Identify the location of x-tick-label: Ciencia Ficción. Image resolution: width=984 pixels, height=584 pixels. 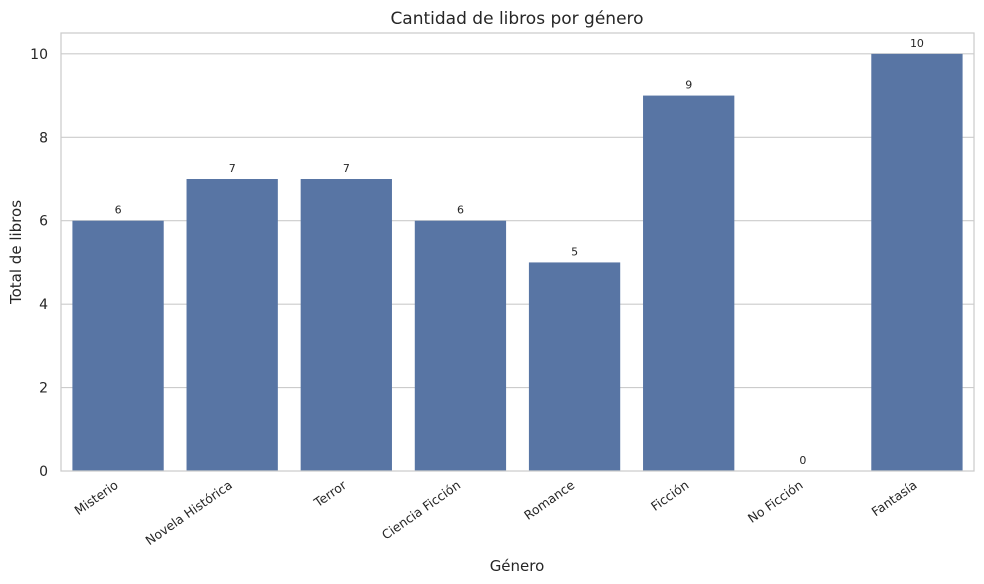
(421, 509).